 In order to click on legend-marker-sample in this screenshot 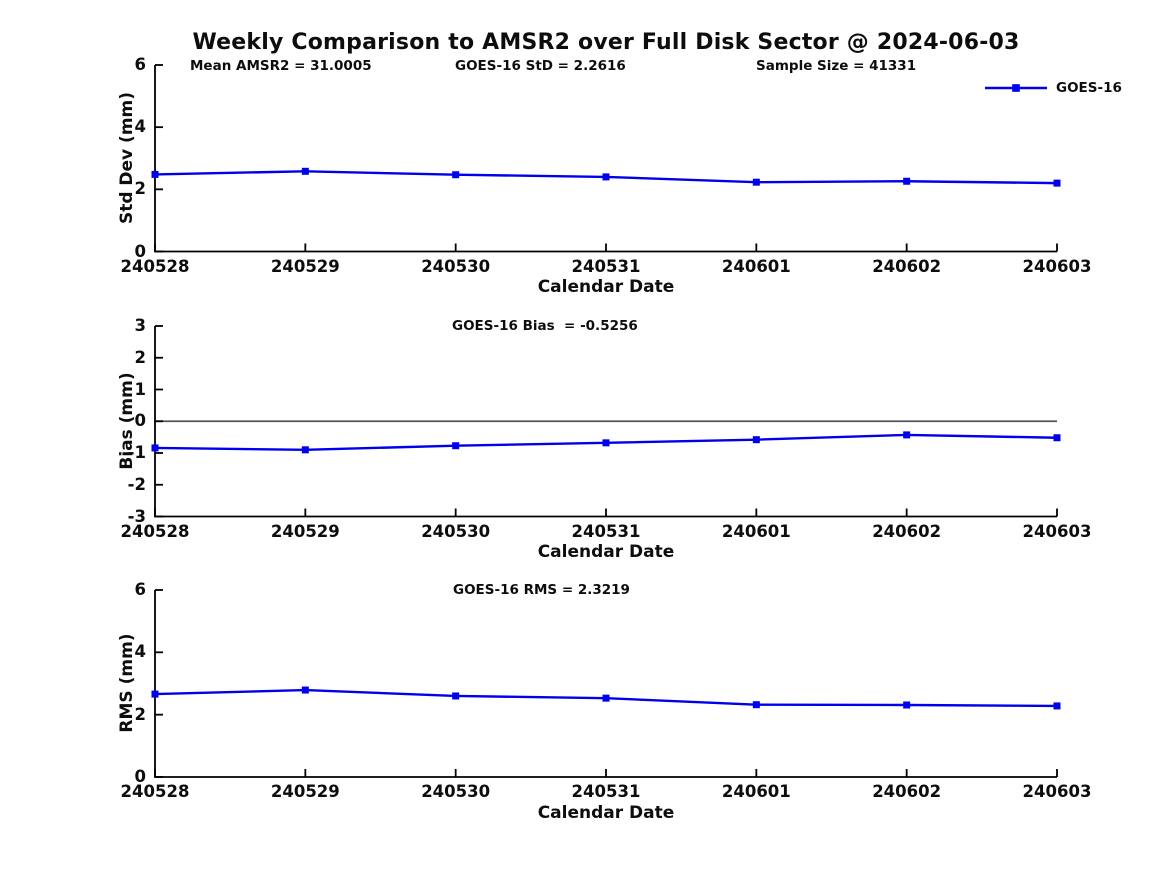, I will do `click(1016, 88)`.